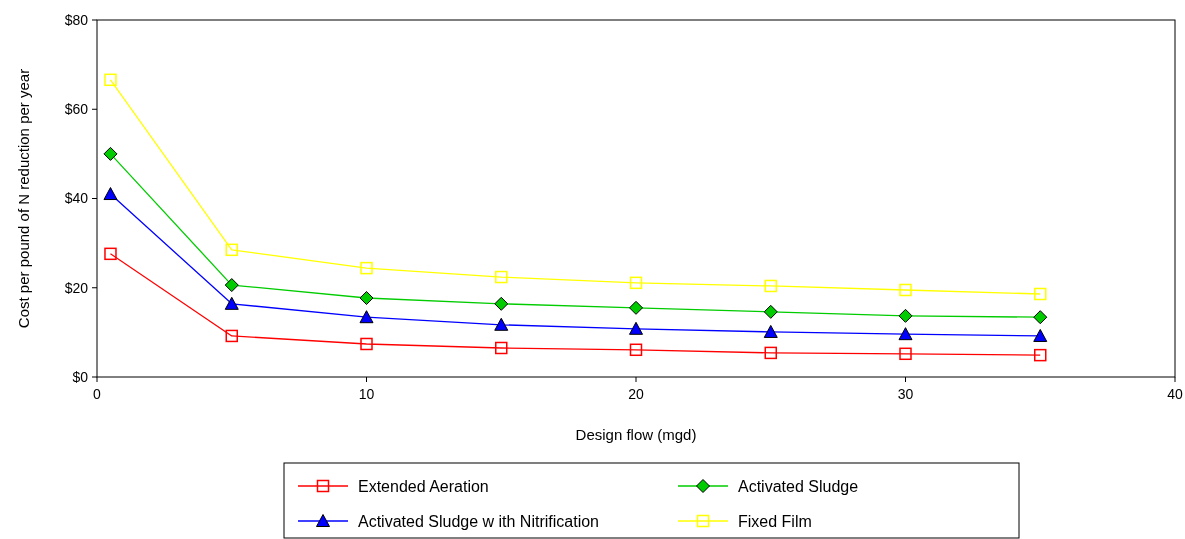  Describe the element at coordinates (76, 198) in the screenshot. I see `y-tick-label: $40` at that location.